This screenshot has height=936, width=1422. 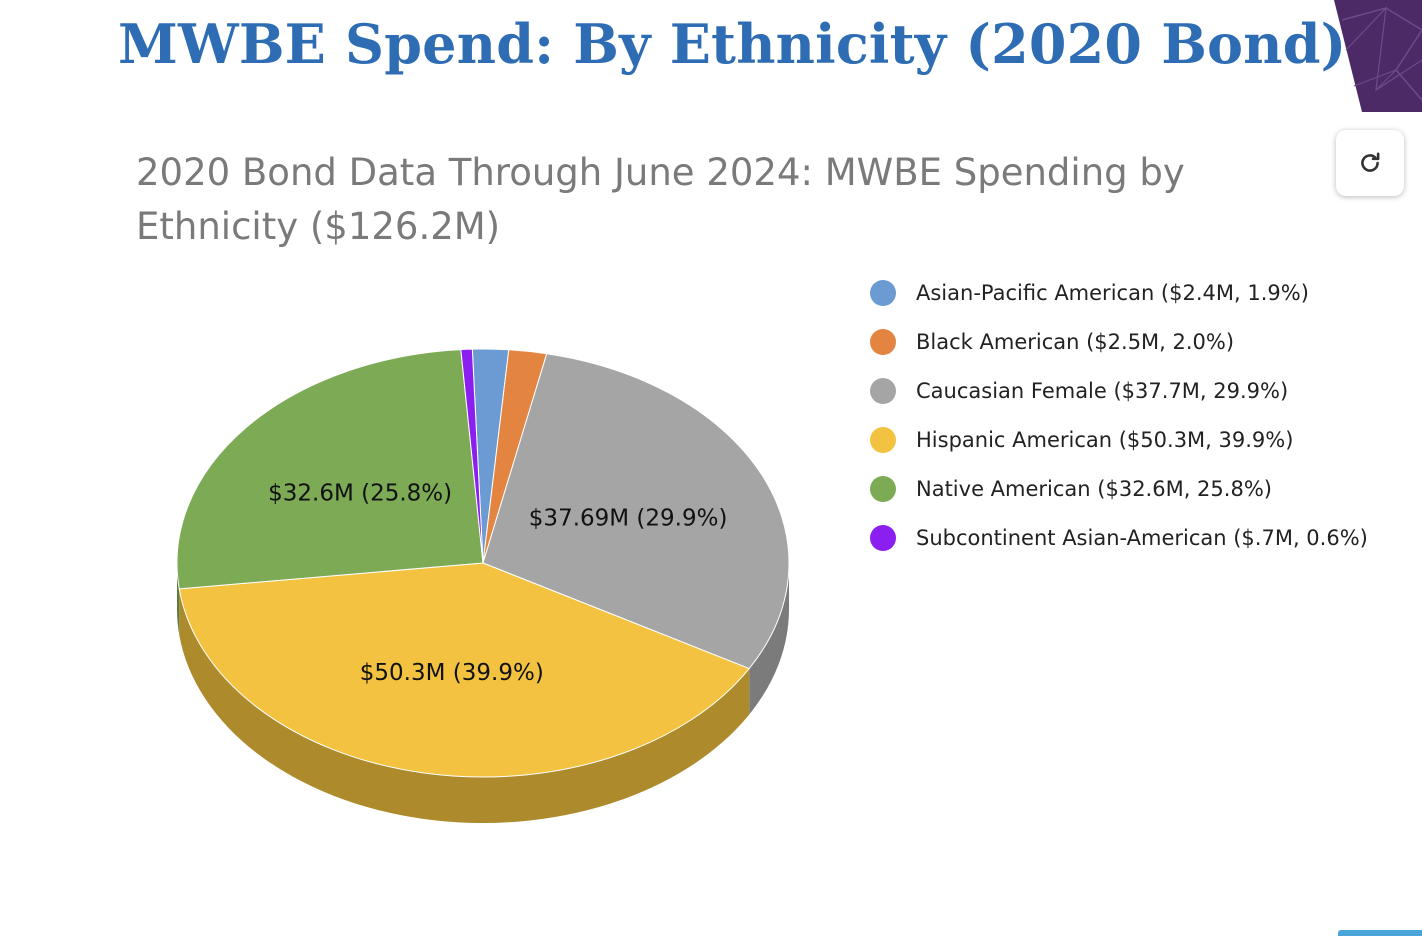 I want to click on legend-label: Hispanic American ($50.3M, 39.9%), so click(x=1105, y=439).